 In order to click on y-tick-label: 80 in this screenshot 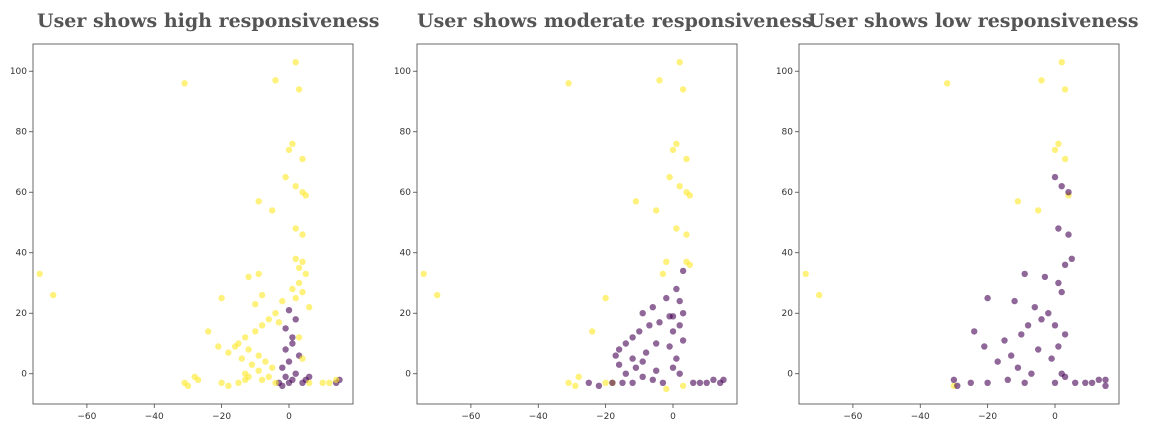, I will do `click(788, 133)`.